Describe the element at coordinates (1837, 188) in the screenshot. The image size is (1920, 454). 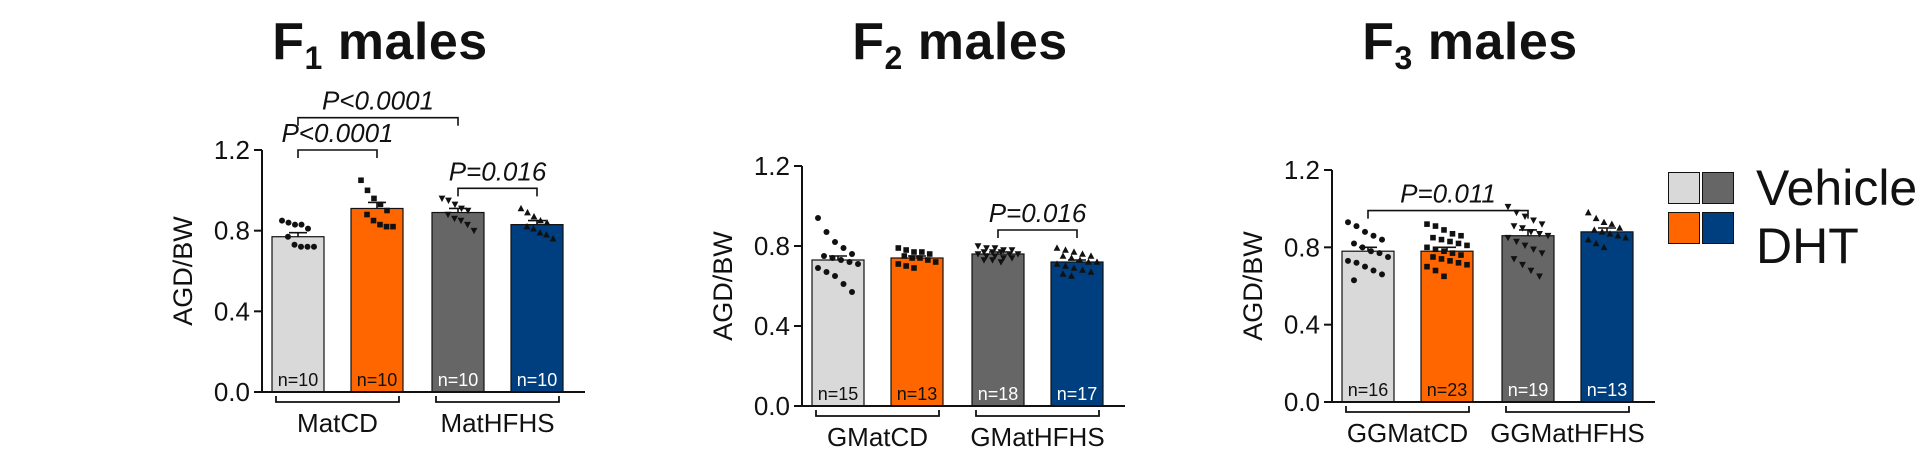
I see `legend-label-vehicle: Vehicle` at that location.